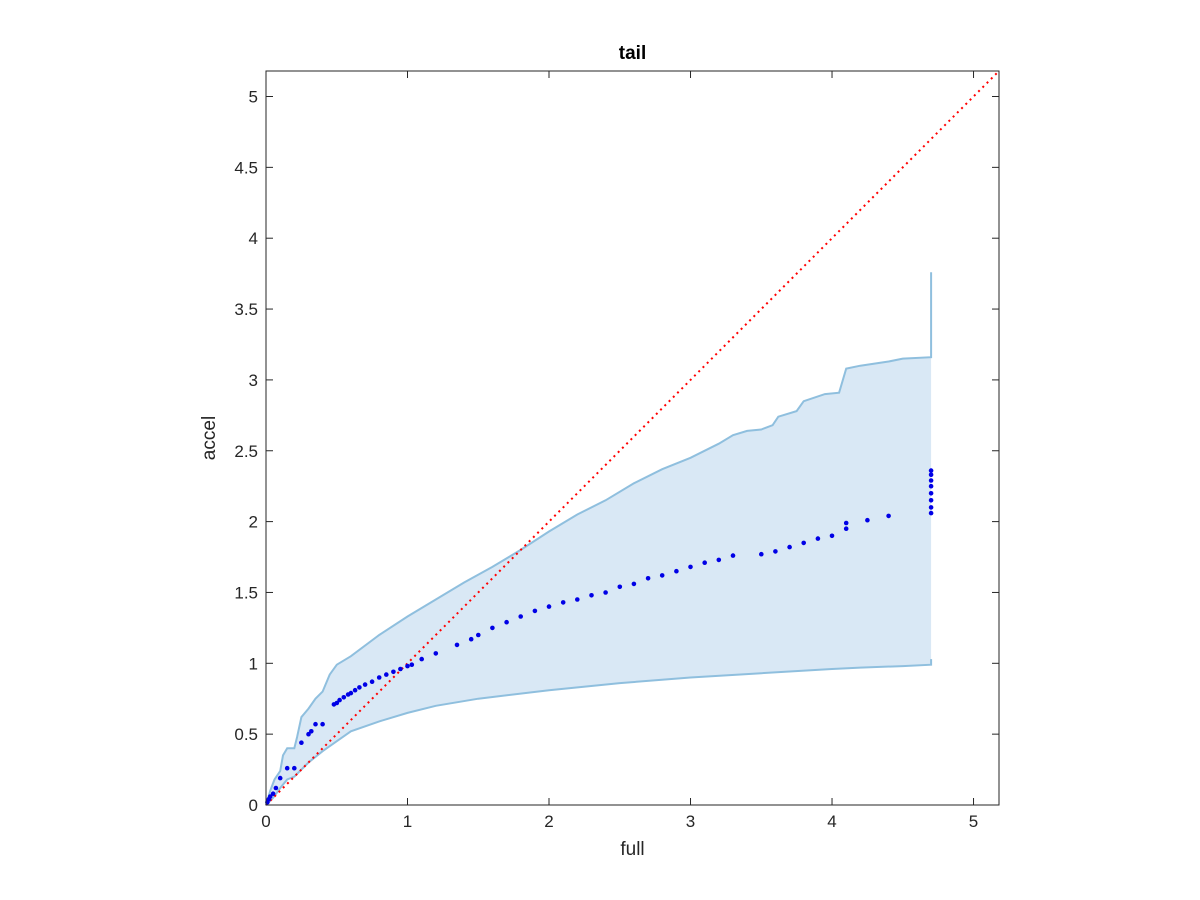 This screenshot has width=1200, height=900. Describe the element at coordinates (632, 53) in the screenshot. I see `chart-title: tail` at that location.